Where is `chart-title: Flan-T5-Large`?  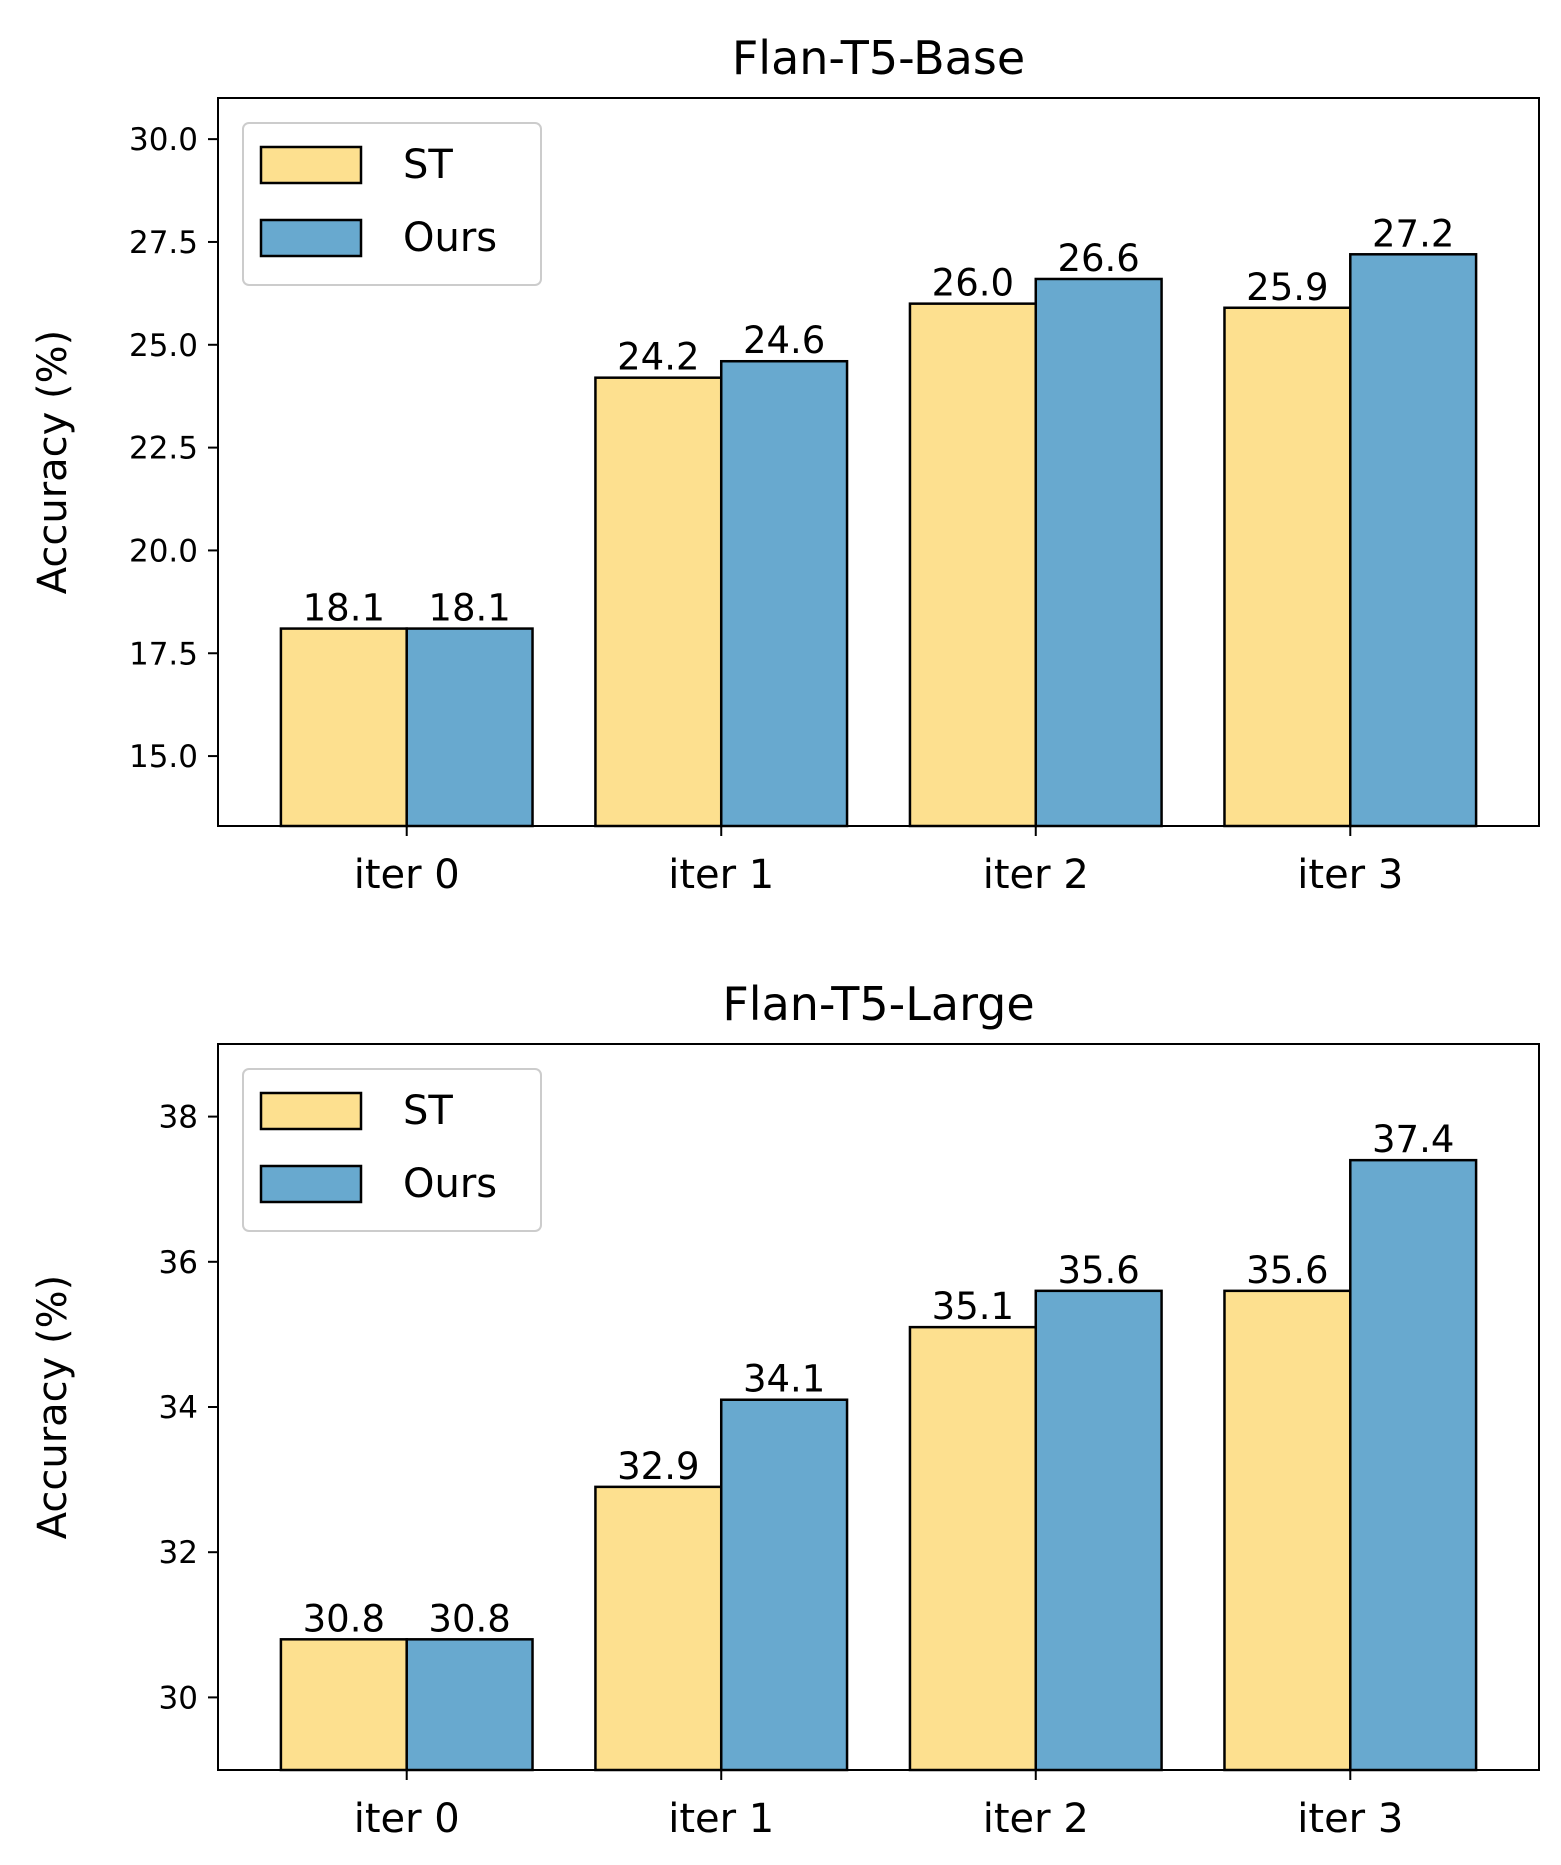 chart-title: Flan-T5-Large is located at coordinates (878, 1004).